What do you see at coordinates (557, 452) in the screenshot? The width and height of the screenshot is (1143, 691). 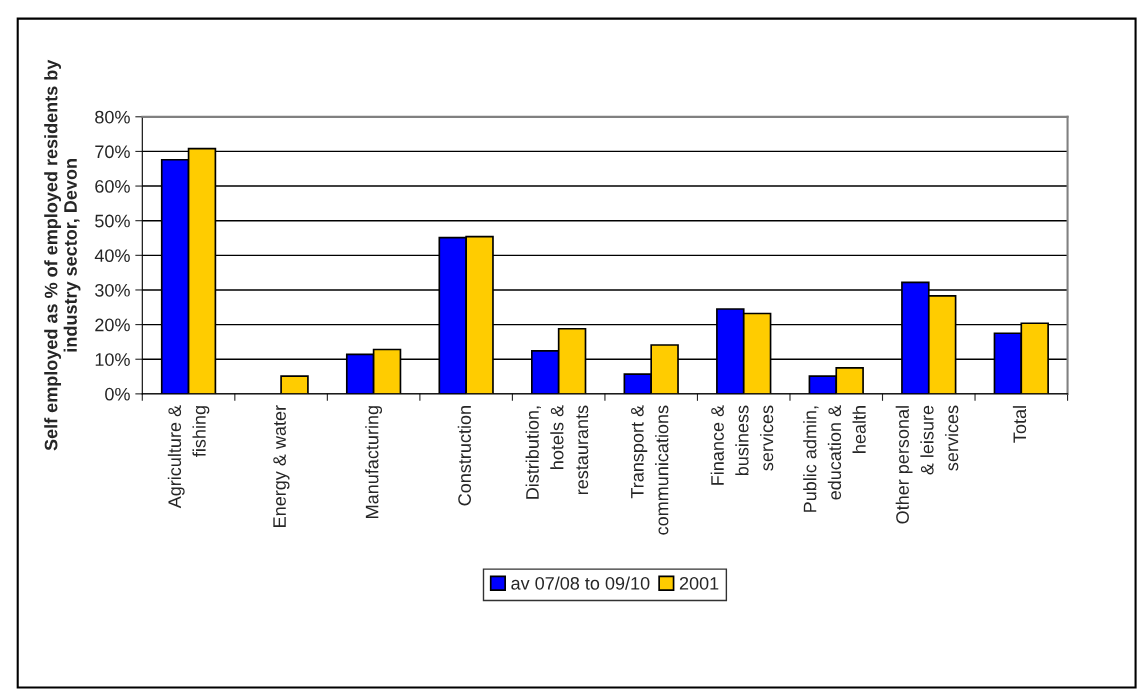 I see `x-tick-label: Distribution, hotels & restaurants` at bounding box center [557, 452].